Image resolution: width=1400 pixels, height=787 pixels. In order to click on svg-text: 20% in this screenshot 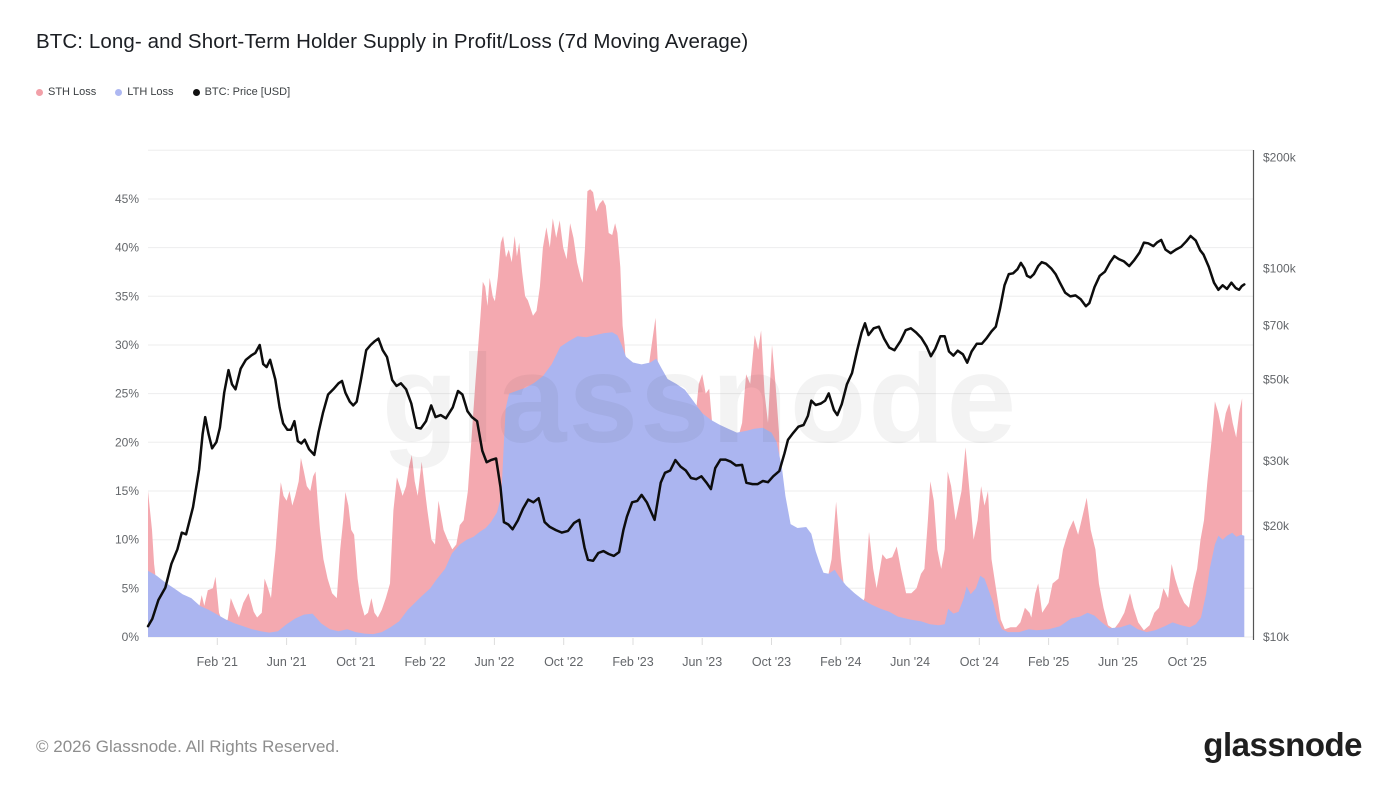, I will do `click(127, 442)`.